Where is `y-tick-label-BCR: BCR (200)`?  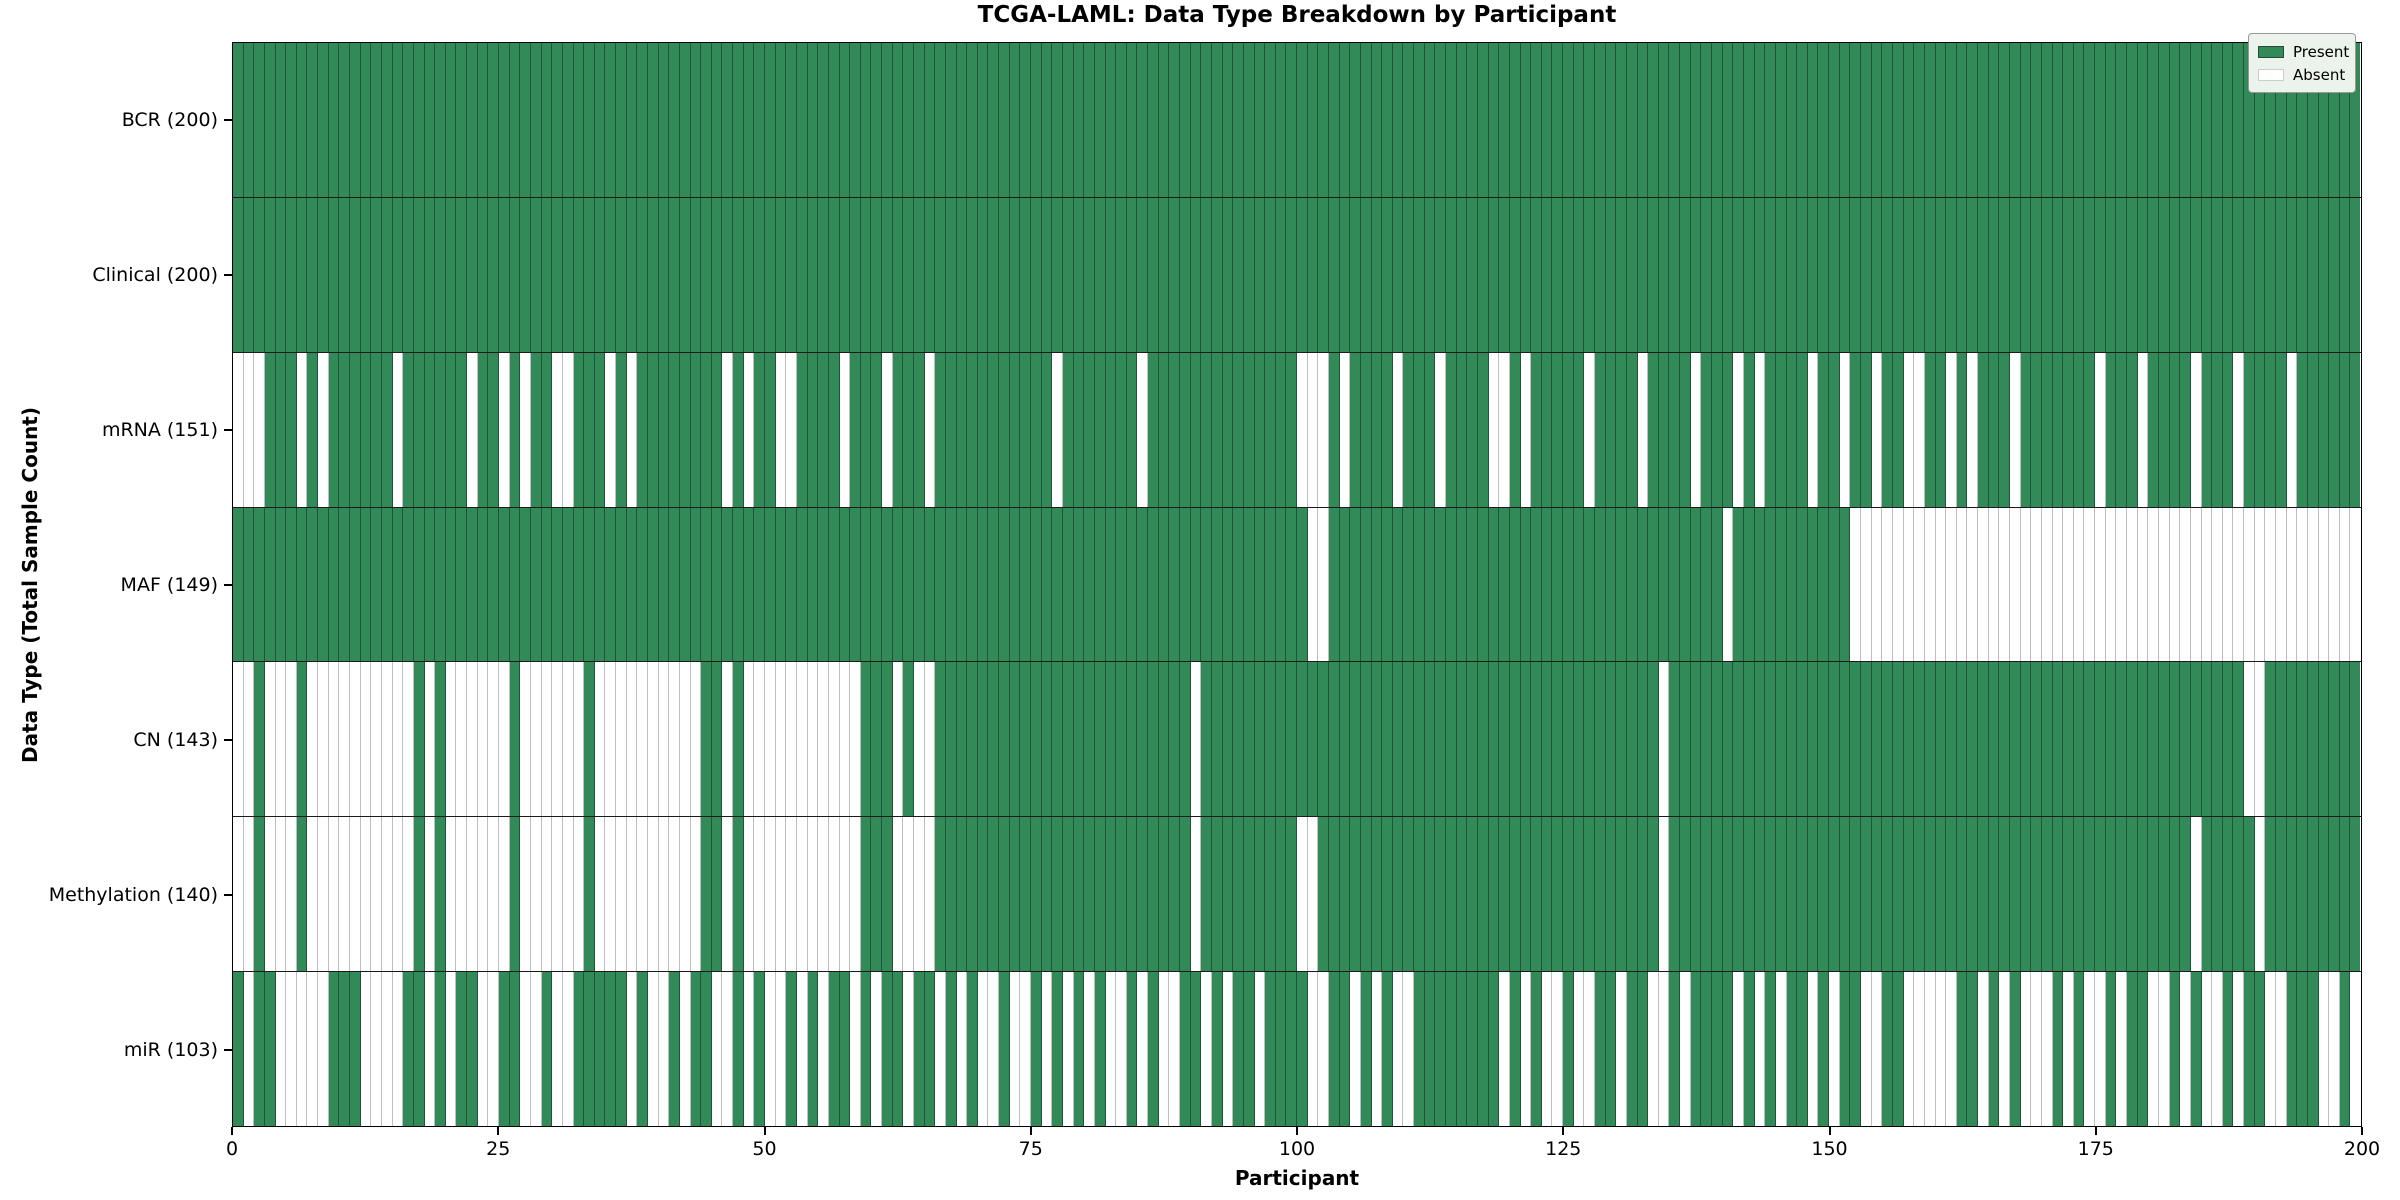 y-tick-label-BCR: BCR (200) is located at coordinates (169, 119).